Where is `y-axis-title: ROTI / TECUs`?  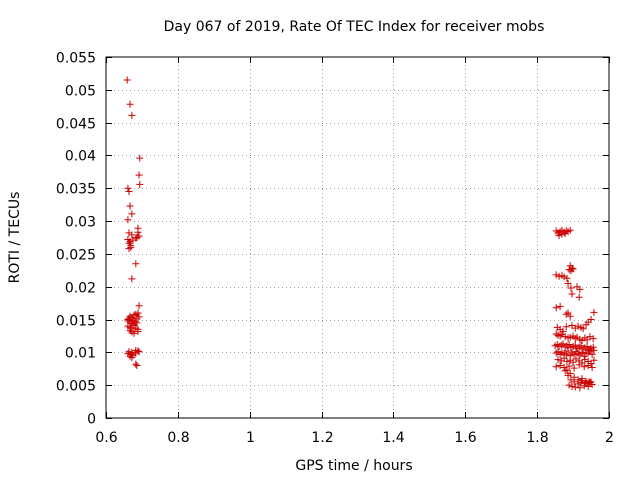 y-axis-title: ROTI / TECUs is located at coordinates (15, 238).